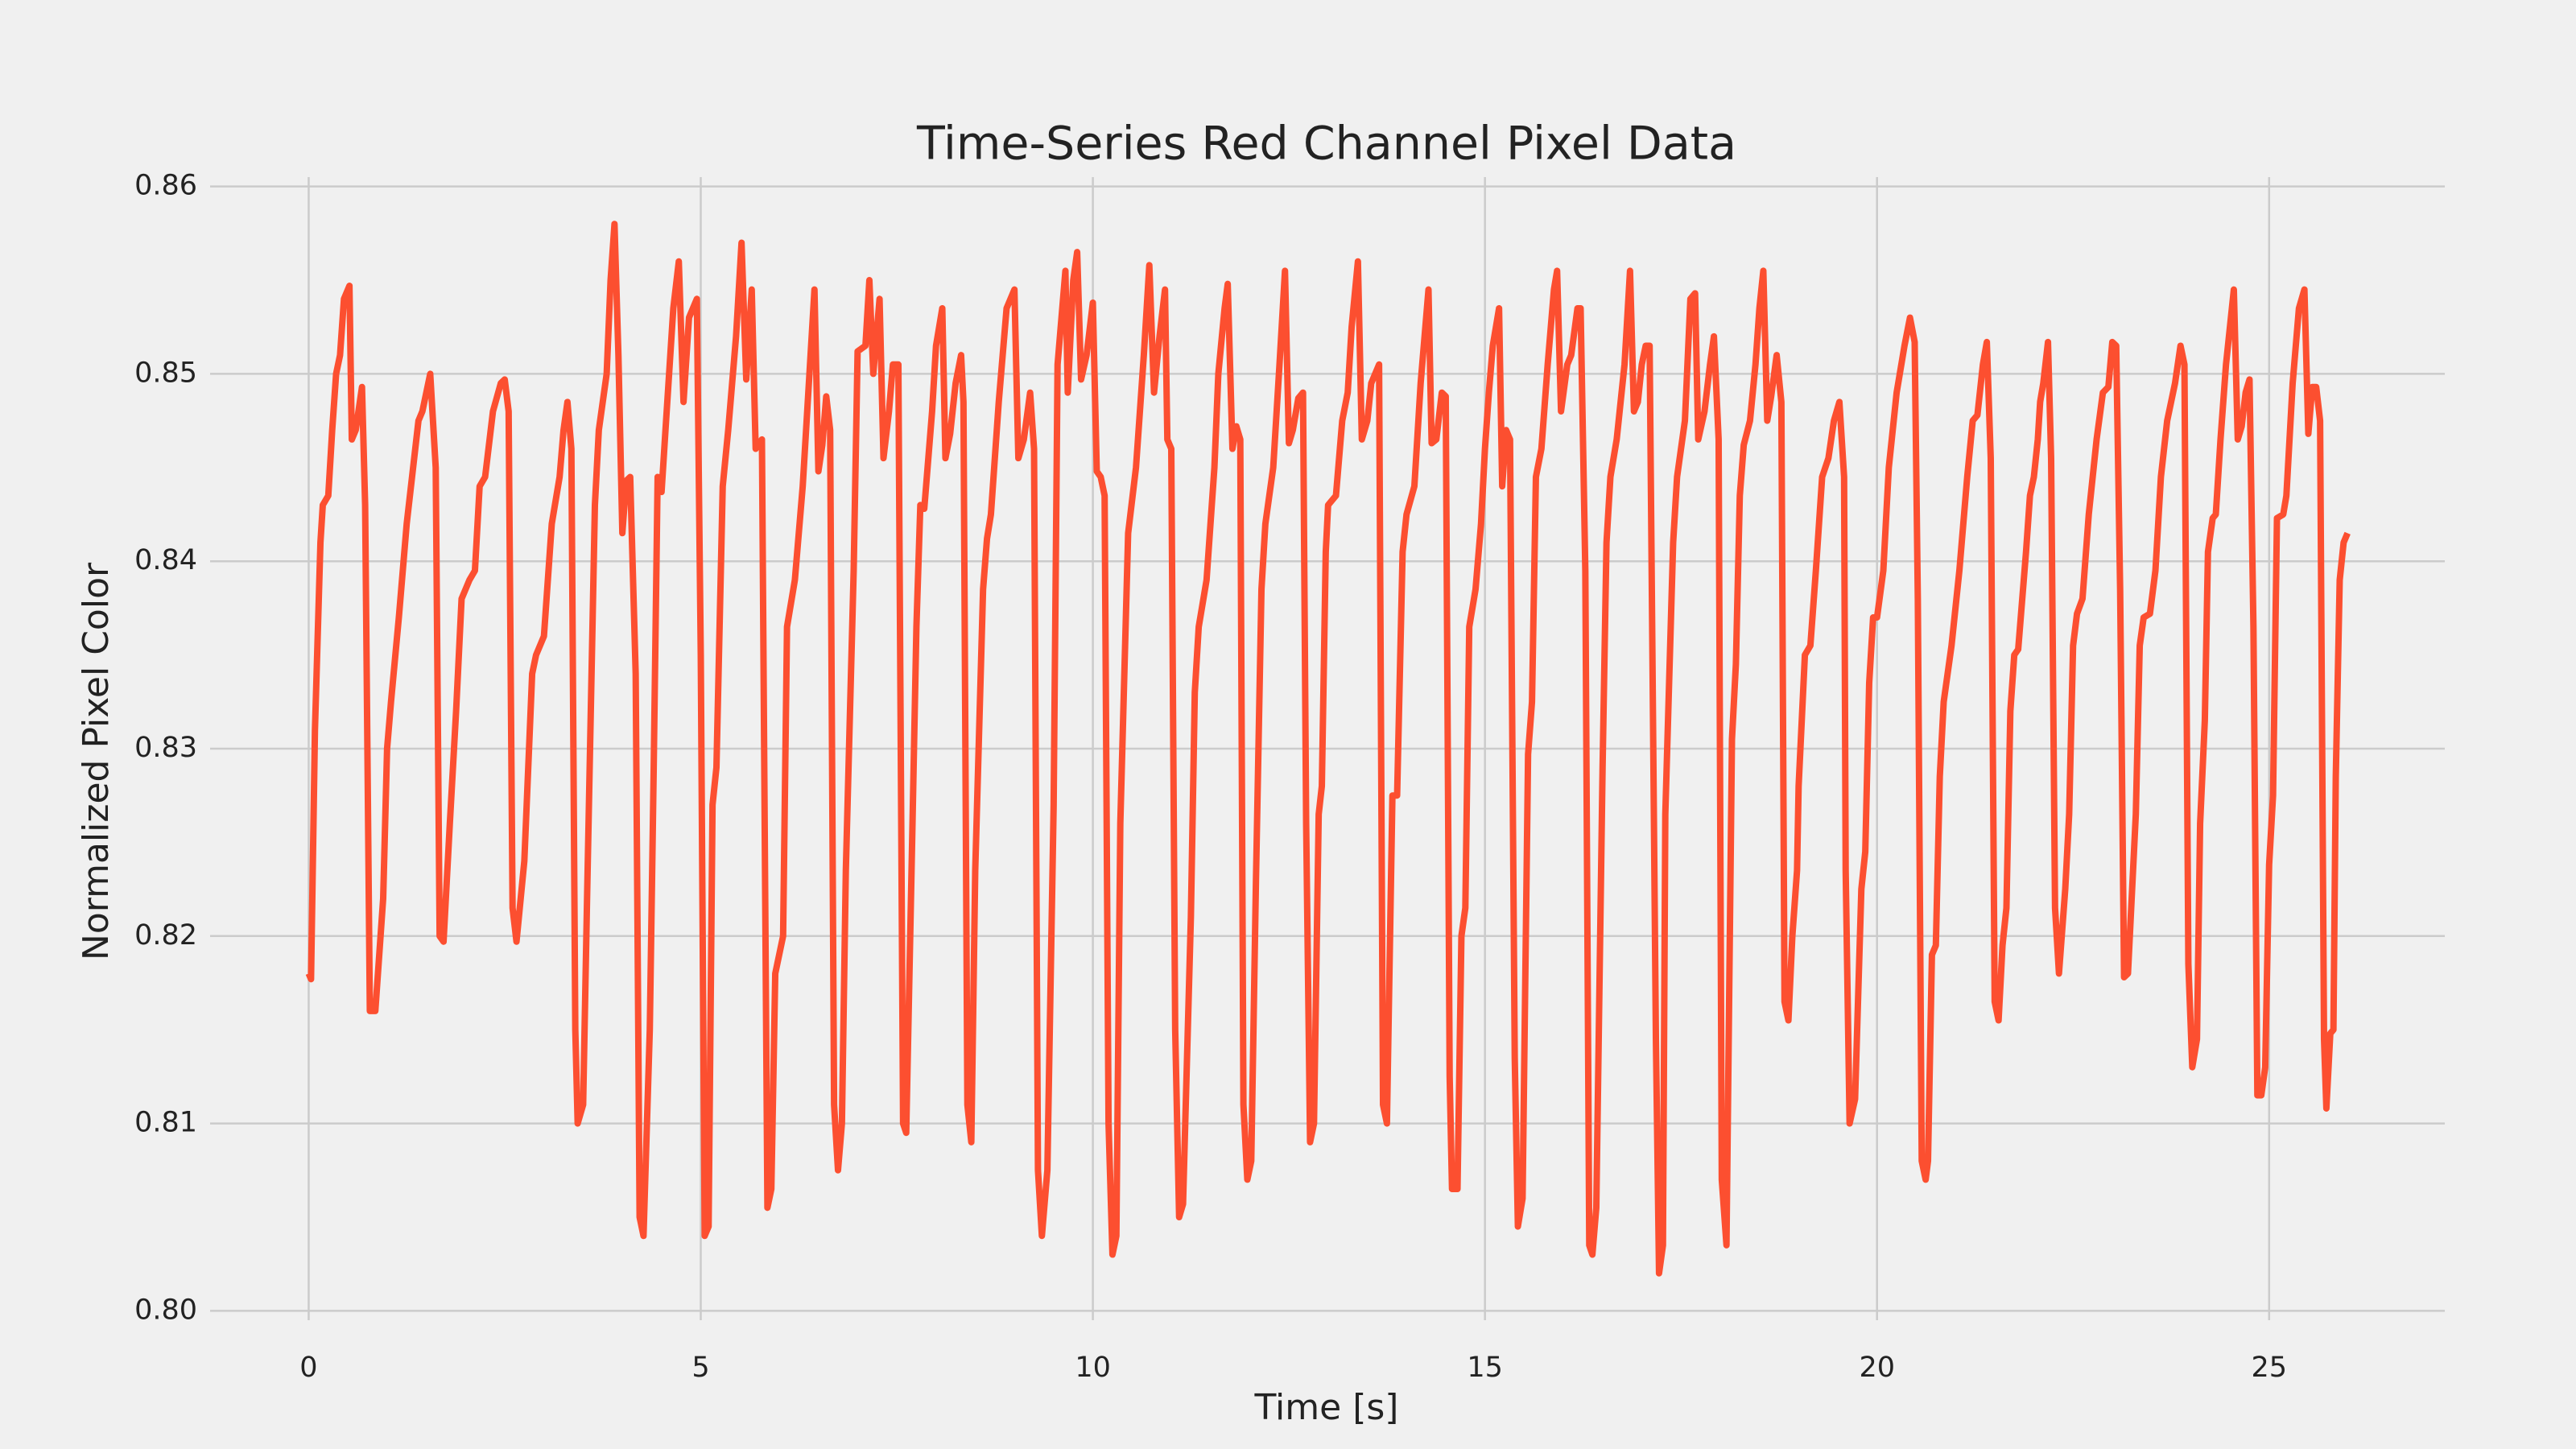  I want to click on x-tick-label: 25, so click(2270, 1368).